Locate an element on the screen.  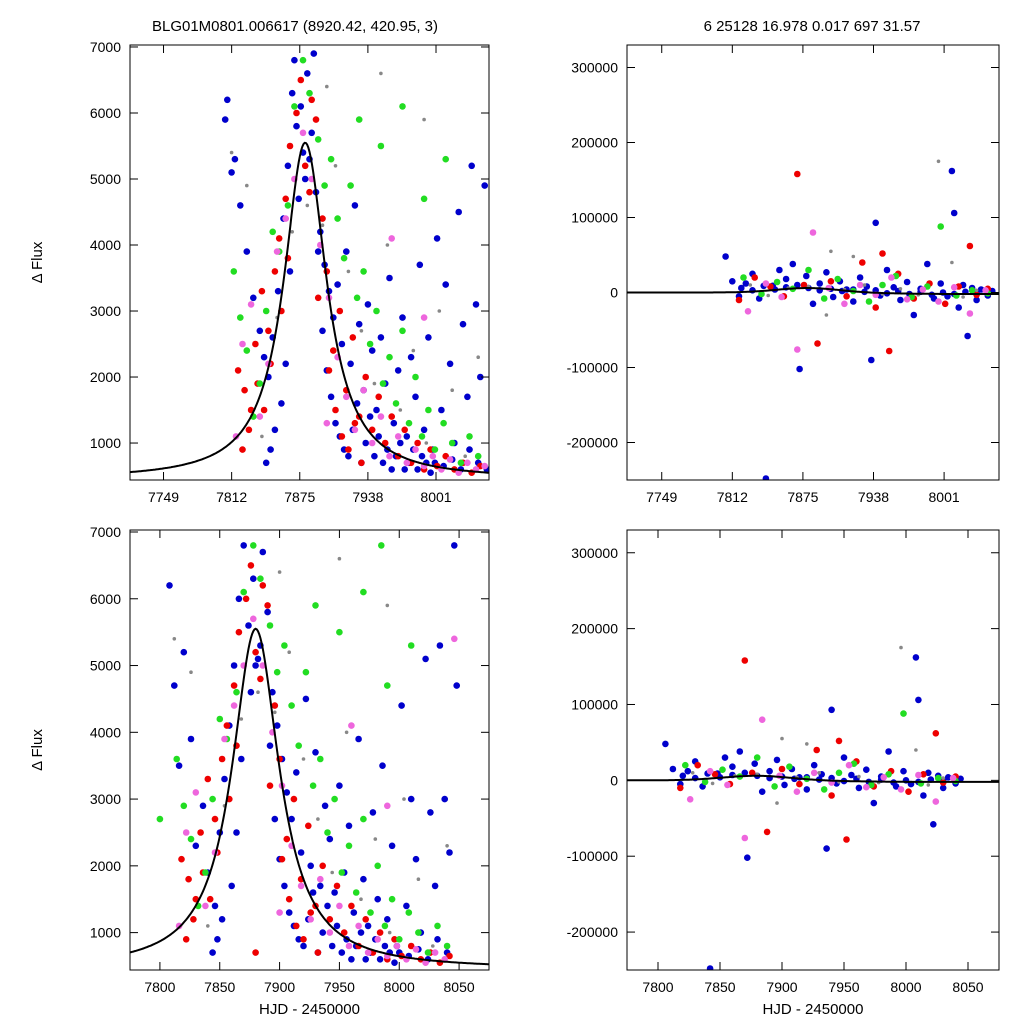
x-tick-label: 7749 is located at coordinates (661, 497).